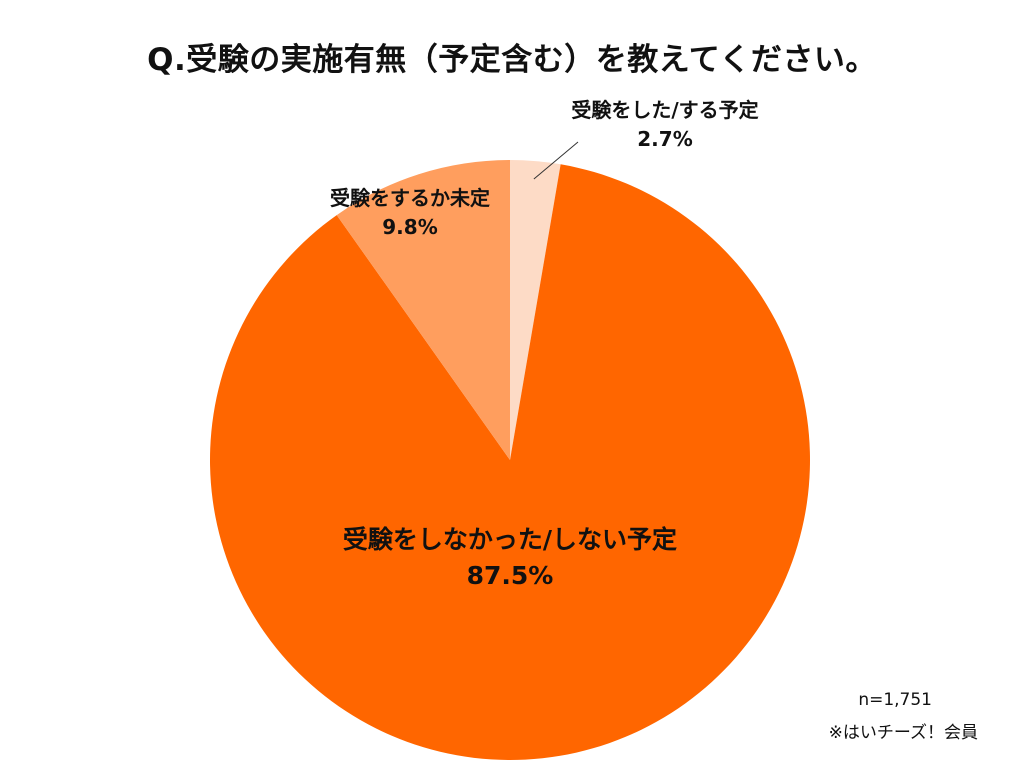 The image size is (1024, 768). What do you see at coordinates (510, 558) in the screenshot?
I see `slice-label-did-not-take: 受験をしなかった/しない予定 87.5%` at bounding box center [510, 558].